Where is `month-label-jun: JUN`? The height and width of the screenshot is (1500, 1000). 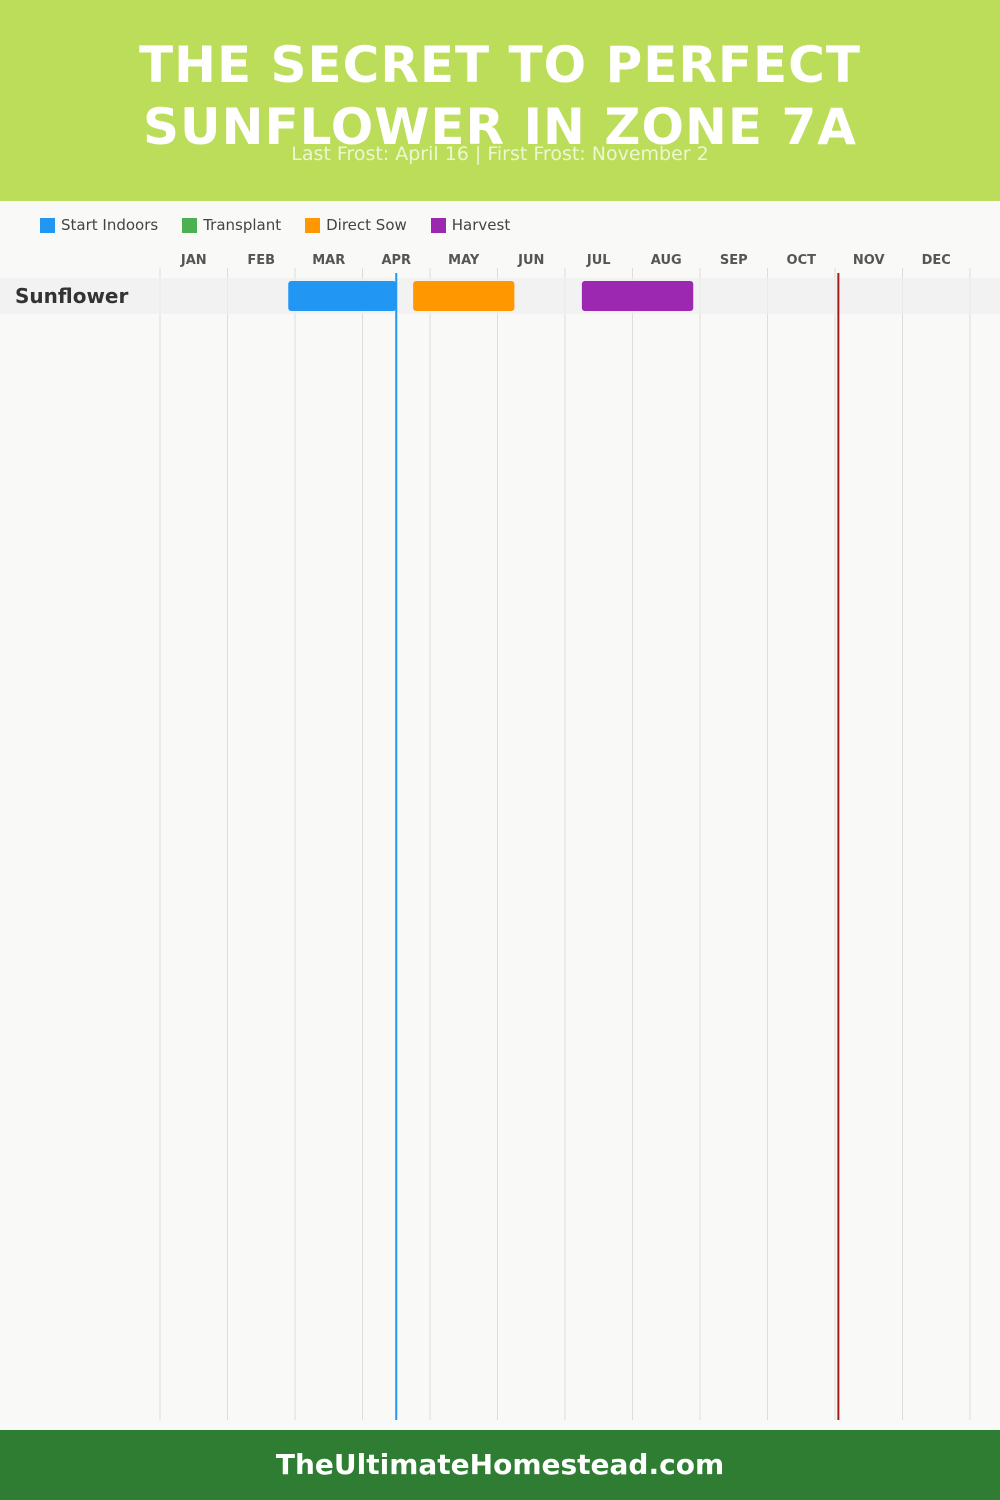 month-label-jun: JUN is located at coordinates (530, 260).